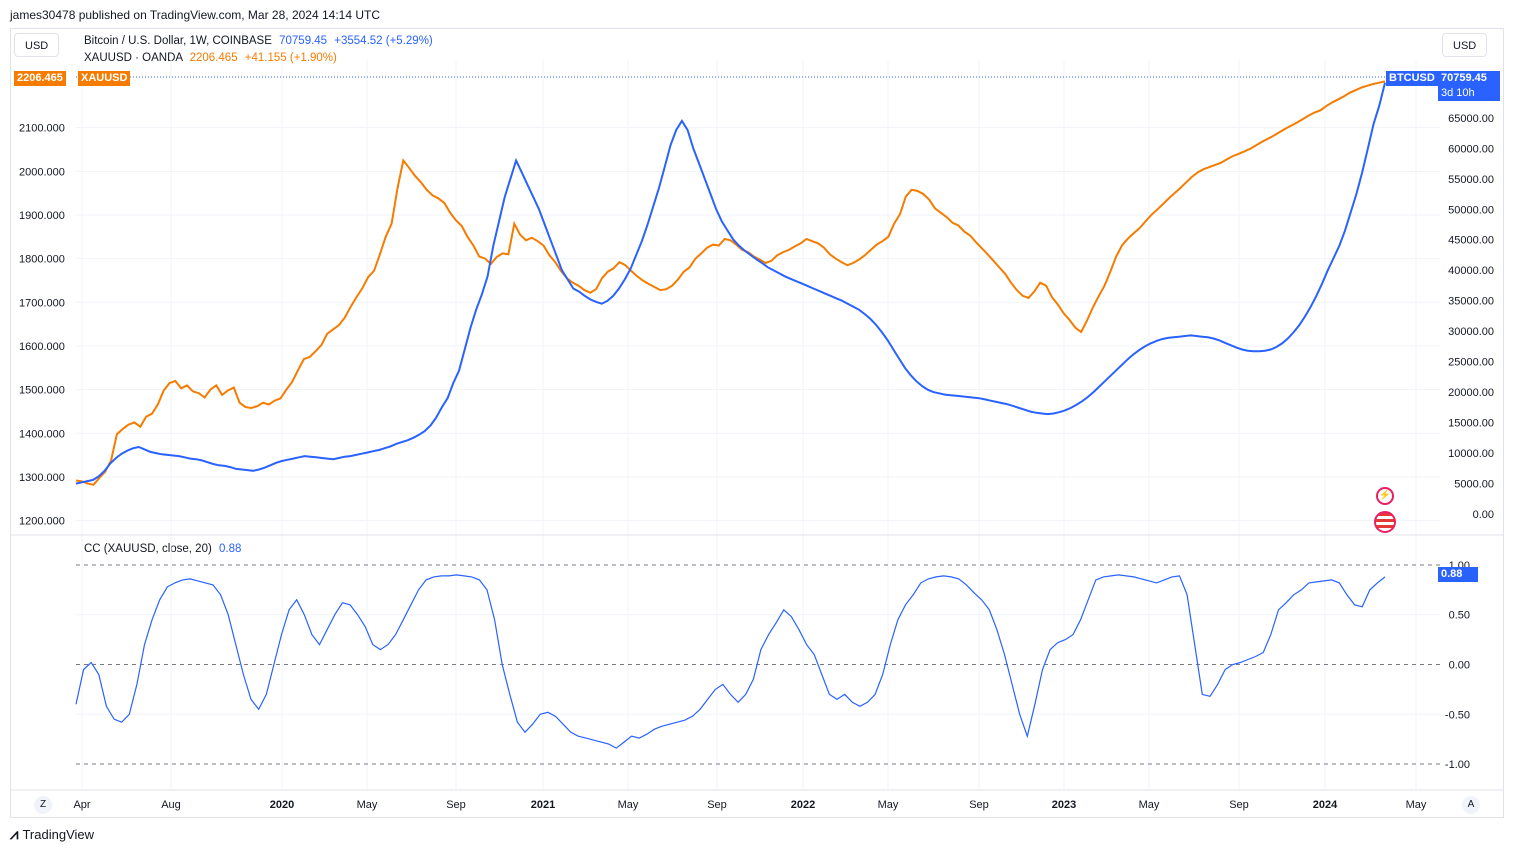 Image resolution: width=1514 pixels, height=853 pixels. Describe the element at coordinates (1064, 805) in the screenshot. I see `time-tick-label: 2023` at that location.